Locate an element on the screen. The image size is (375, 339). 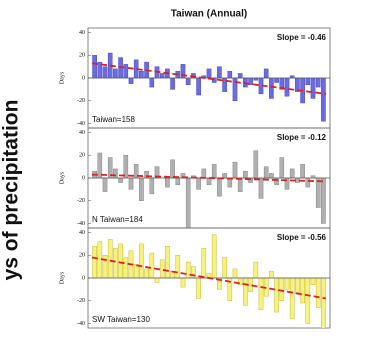
side-label: ys of precipitation is located at coordinates (11, 190).